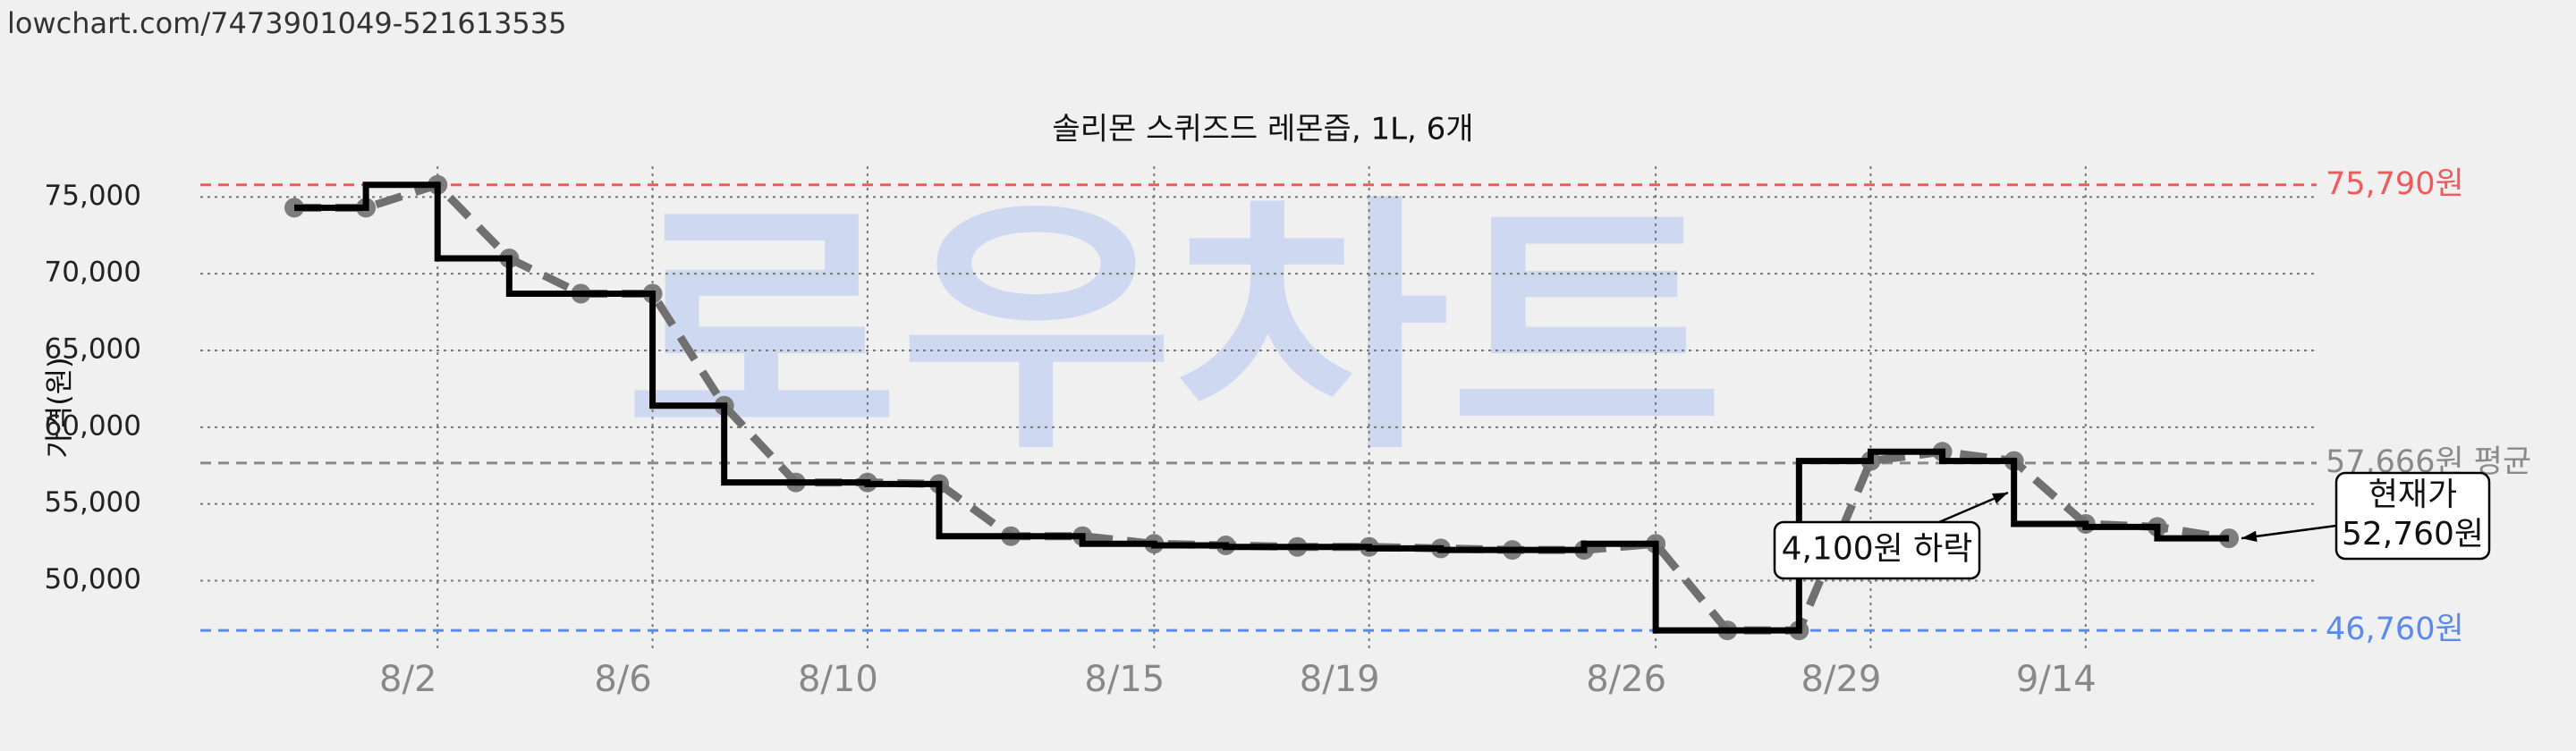 This screenshot has height=751, width=2576. Describe the element at coordinates (622, 679) in the screenshot. I see `x-tick-label: 8/6` at that location.